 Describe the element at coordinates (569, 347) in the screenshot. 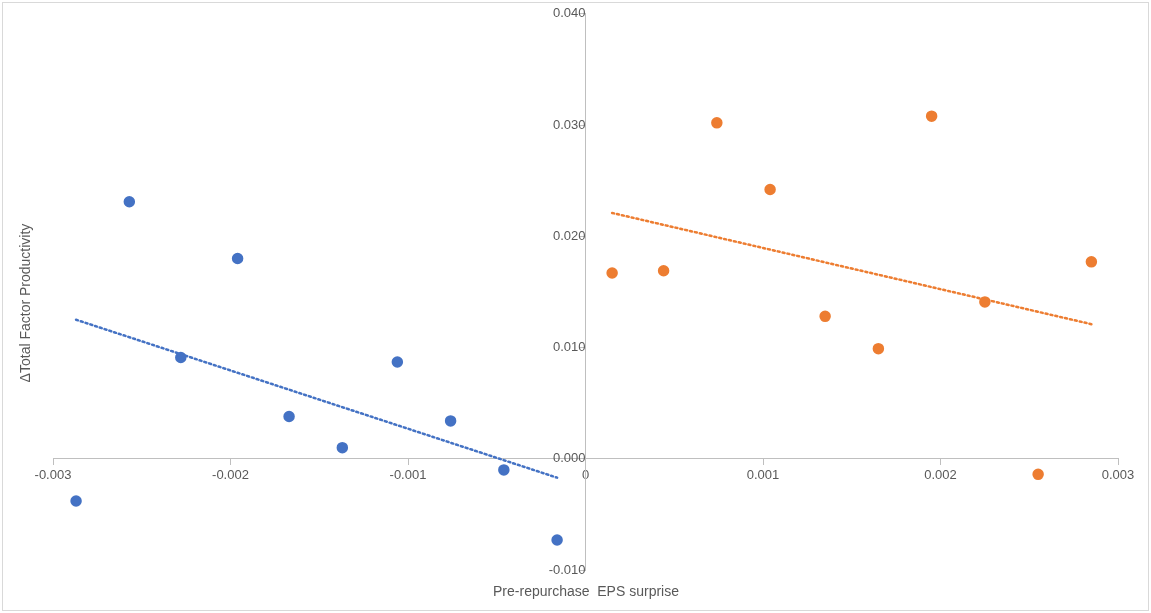

I see `y-tick-label: 0.010` at that location.